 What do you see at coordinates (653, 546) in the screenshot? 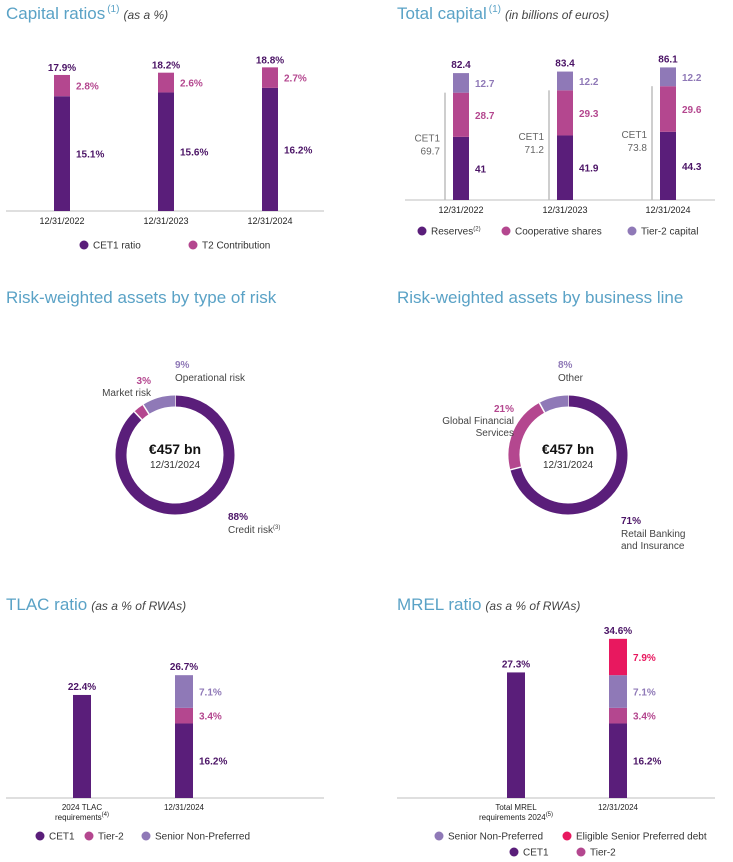
I see `rwa-business-retail-name: and Insurance` at bounding box center [653, 546].